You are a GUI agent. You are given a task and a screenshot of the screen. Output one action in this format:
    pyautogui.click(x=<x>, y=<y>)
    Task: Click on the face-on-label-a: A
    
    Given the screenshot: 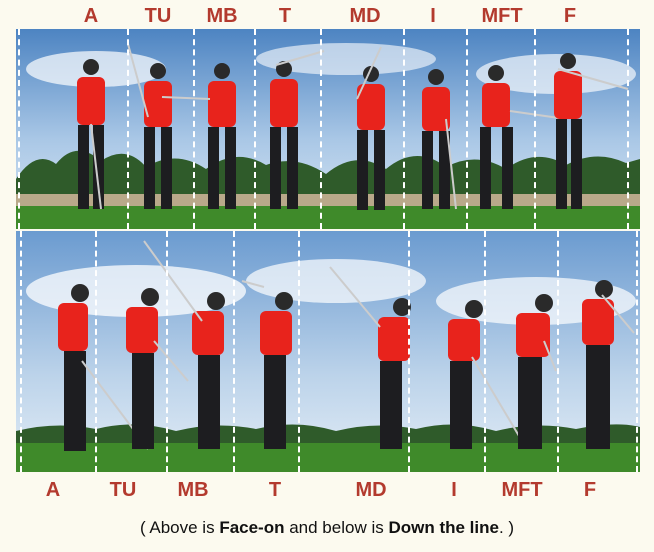 What is the action you would take?
    pyautogui.click(x=91, y=16)
    